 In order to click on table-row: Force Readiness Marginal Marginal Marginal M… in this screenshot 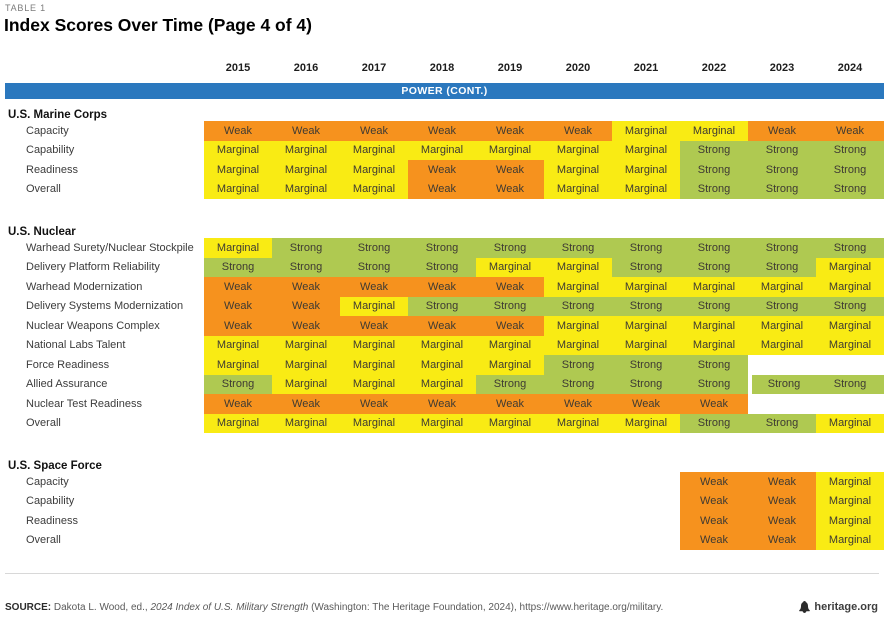, I will do `click(444, 365)`.